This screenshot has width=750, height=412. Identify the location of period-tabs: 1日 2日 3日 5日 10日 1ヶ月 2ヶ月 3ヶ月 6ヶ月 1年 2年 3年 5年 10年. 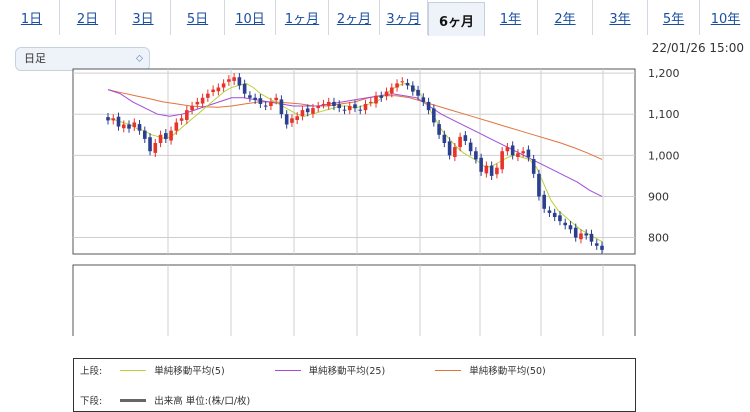
(375, 18).